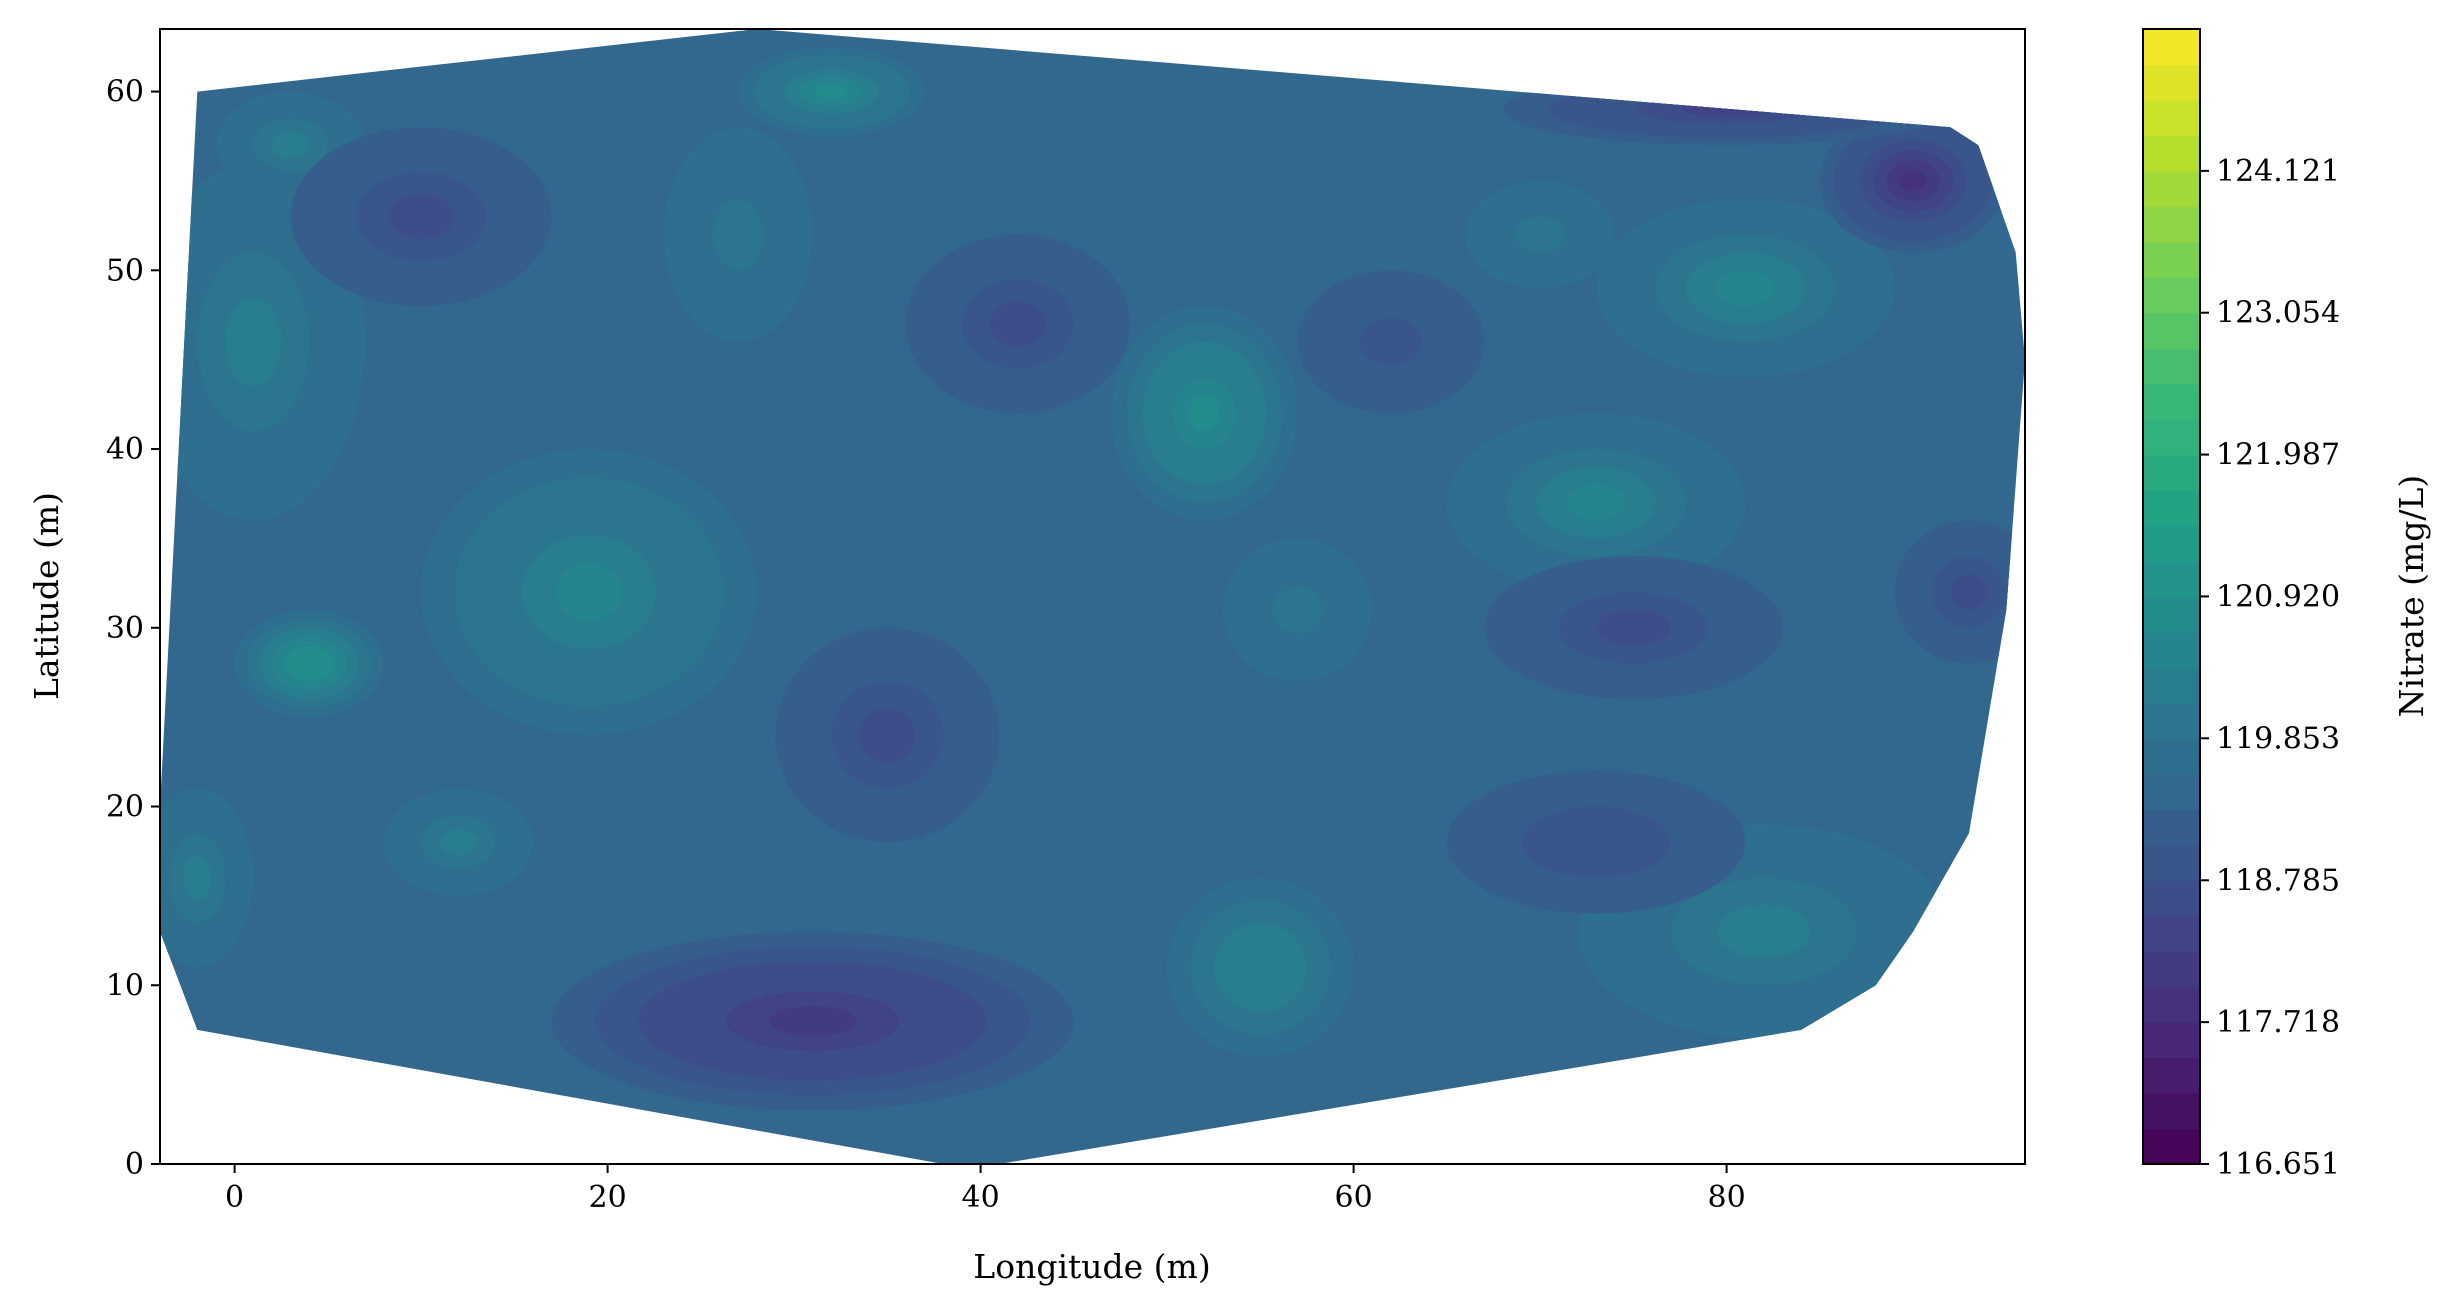  I want to click on x-tick-label: 80, so click(1727, 1197).